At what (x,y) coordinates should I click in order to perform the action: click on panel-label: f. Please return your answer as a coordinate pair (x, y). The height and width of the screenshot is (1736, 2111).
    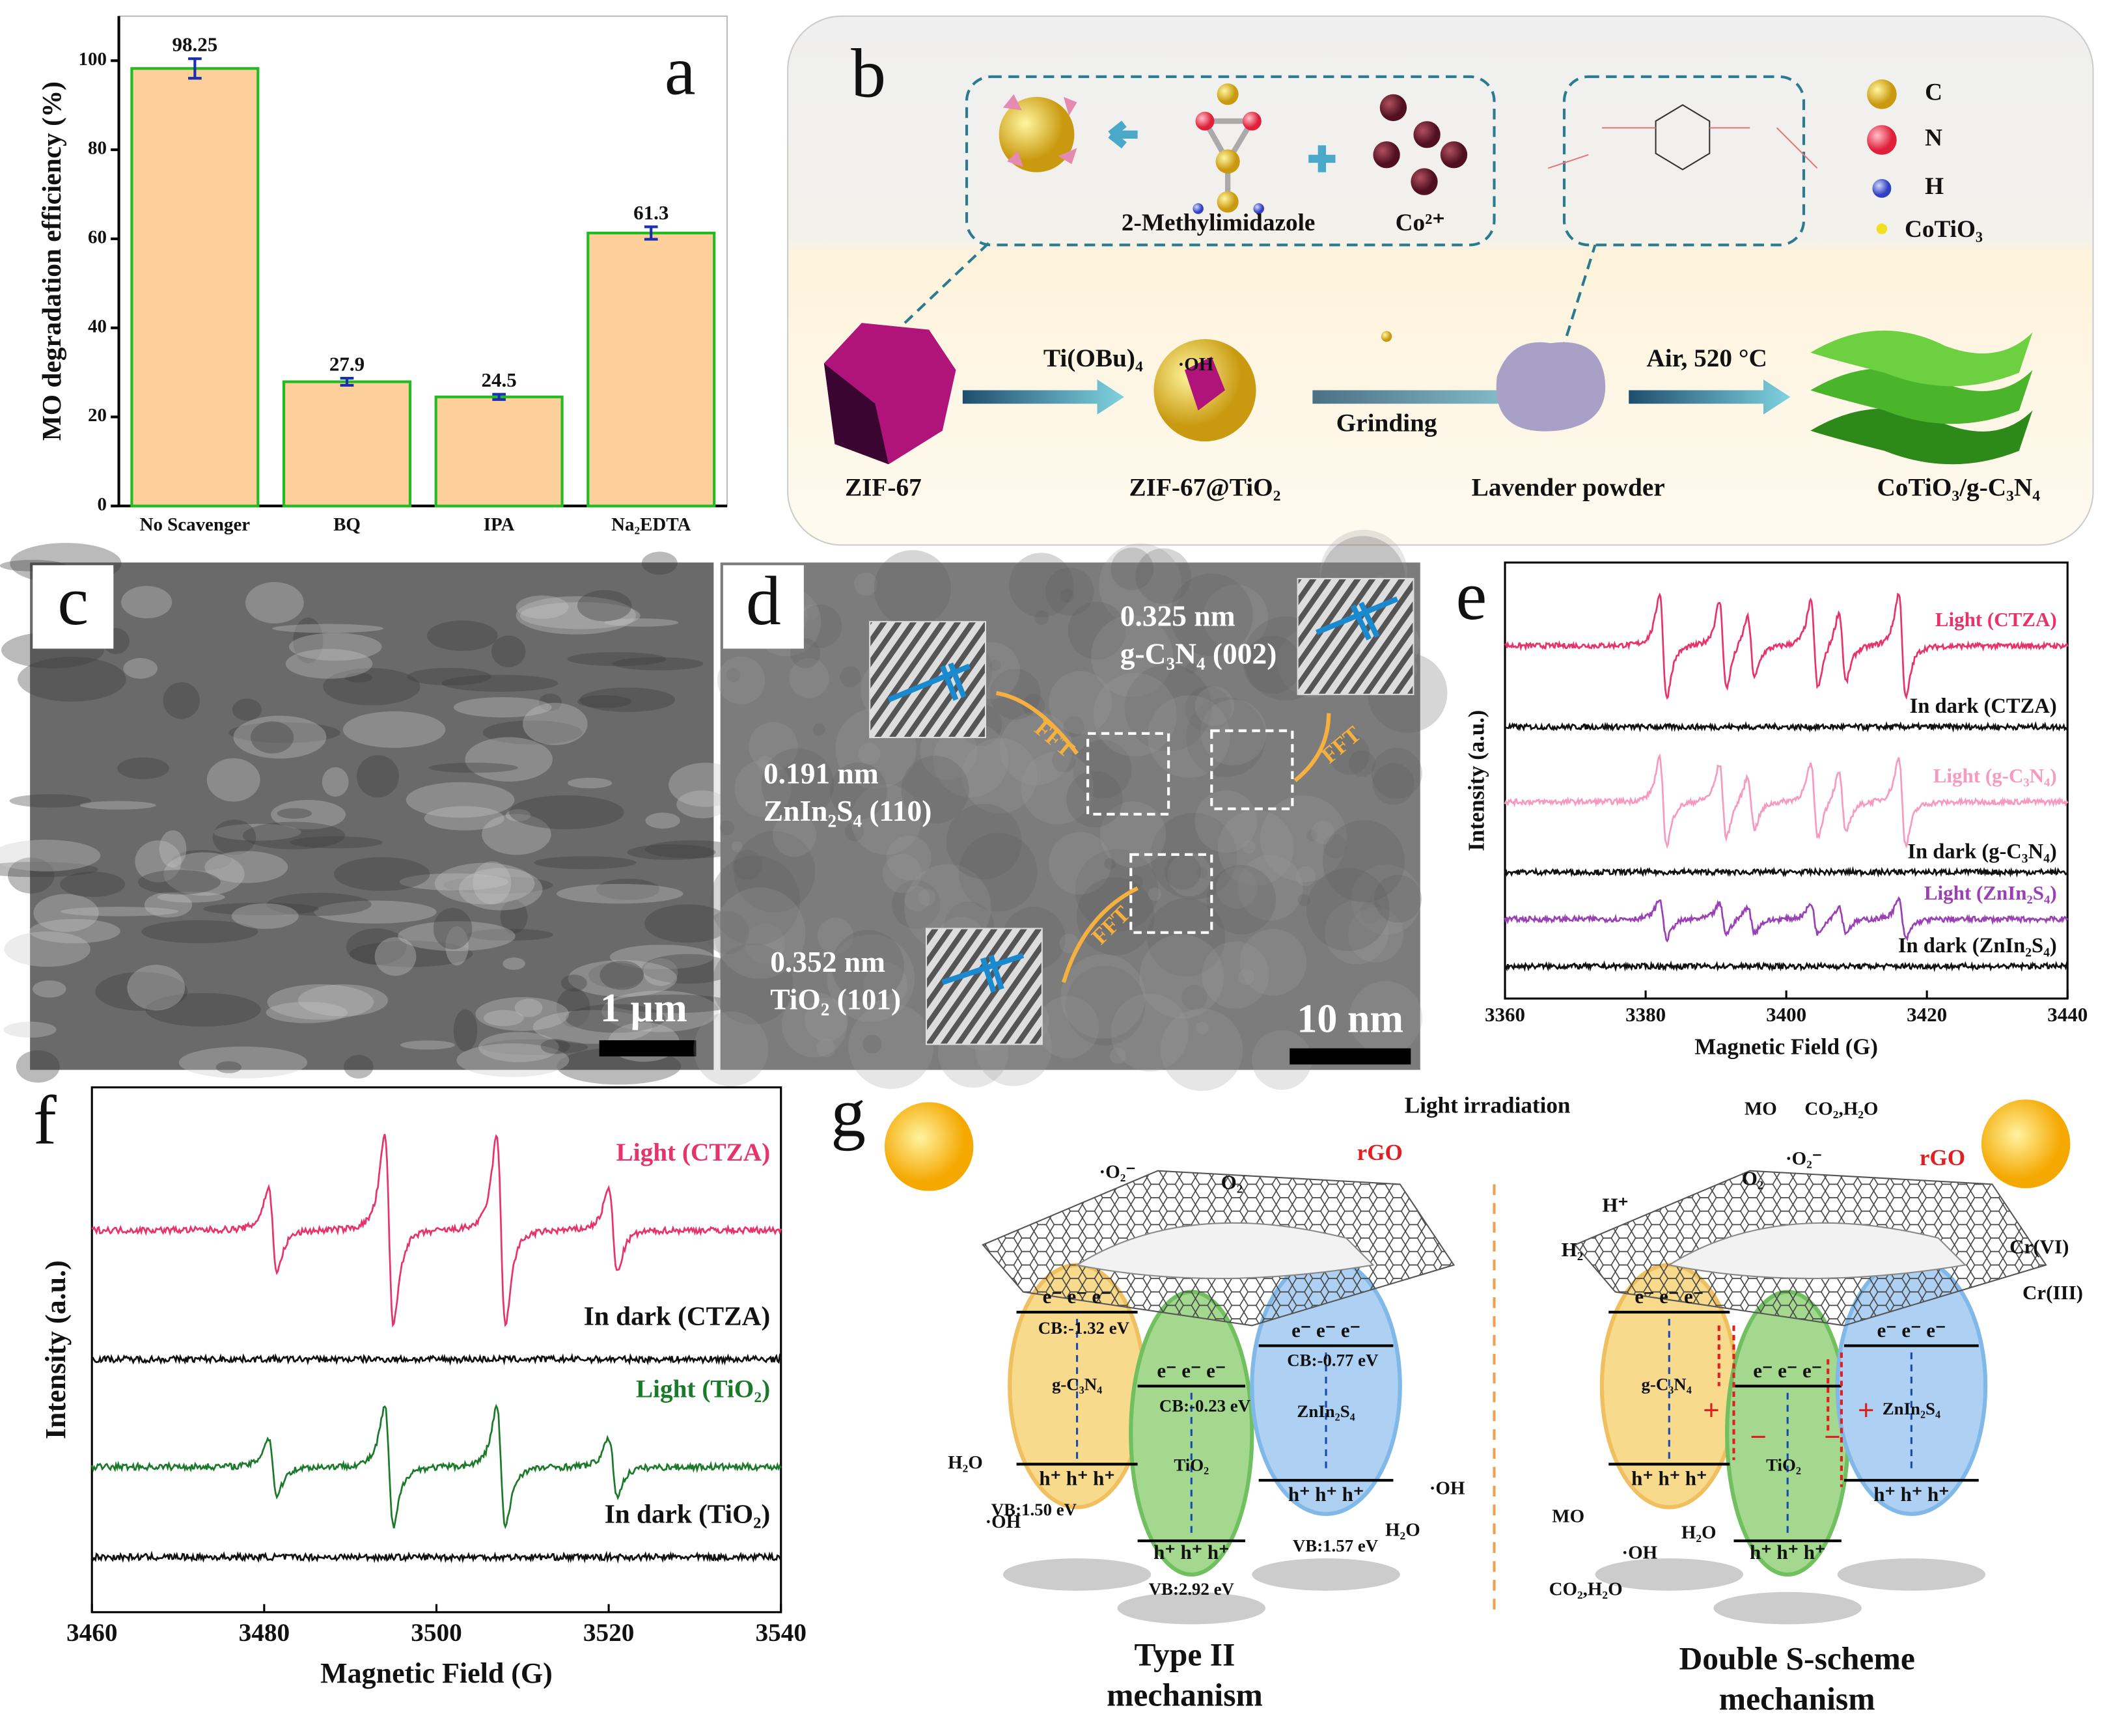
    Looking at the image, I should click on (45, 1120).